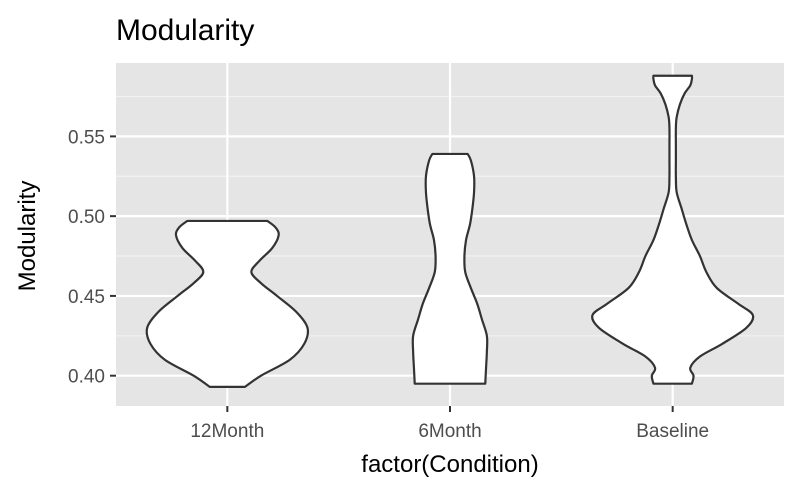  Describe the element at coordinates (92, 257) in the screenshot. I see `y-axis: 0.40 0.45 0.50 0.55` at that location.